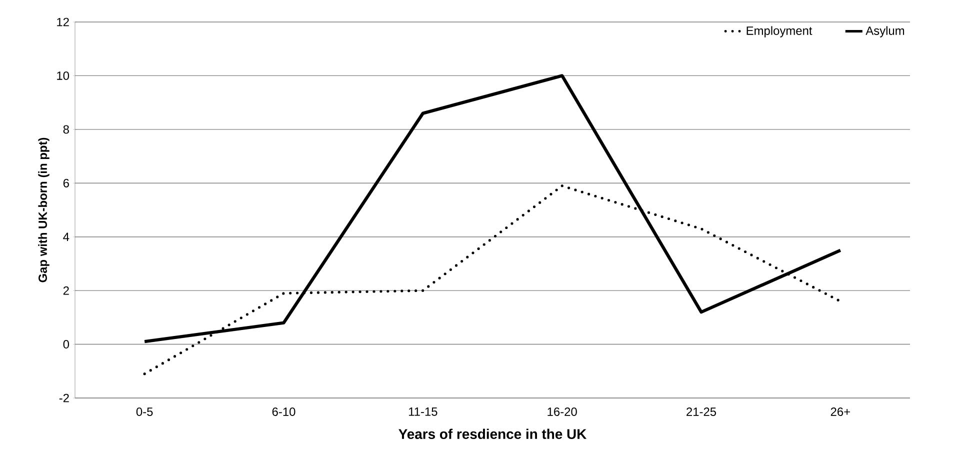  Describe the element at coordinates (66, 290) in the screenshot. I see `y-tick-label: 2` at that location.